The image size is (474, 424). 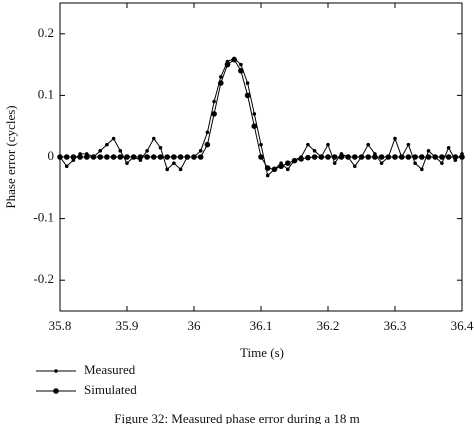 What do you see at coordinates (110, 389) in the screenshot?
I see `legend-label: Simulated` at bounding box center [110, 389].